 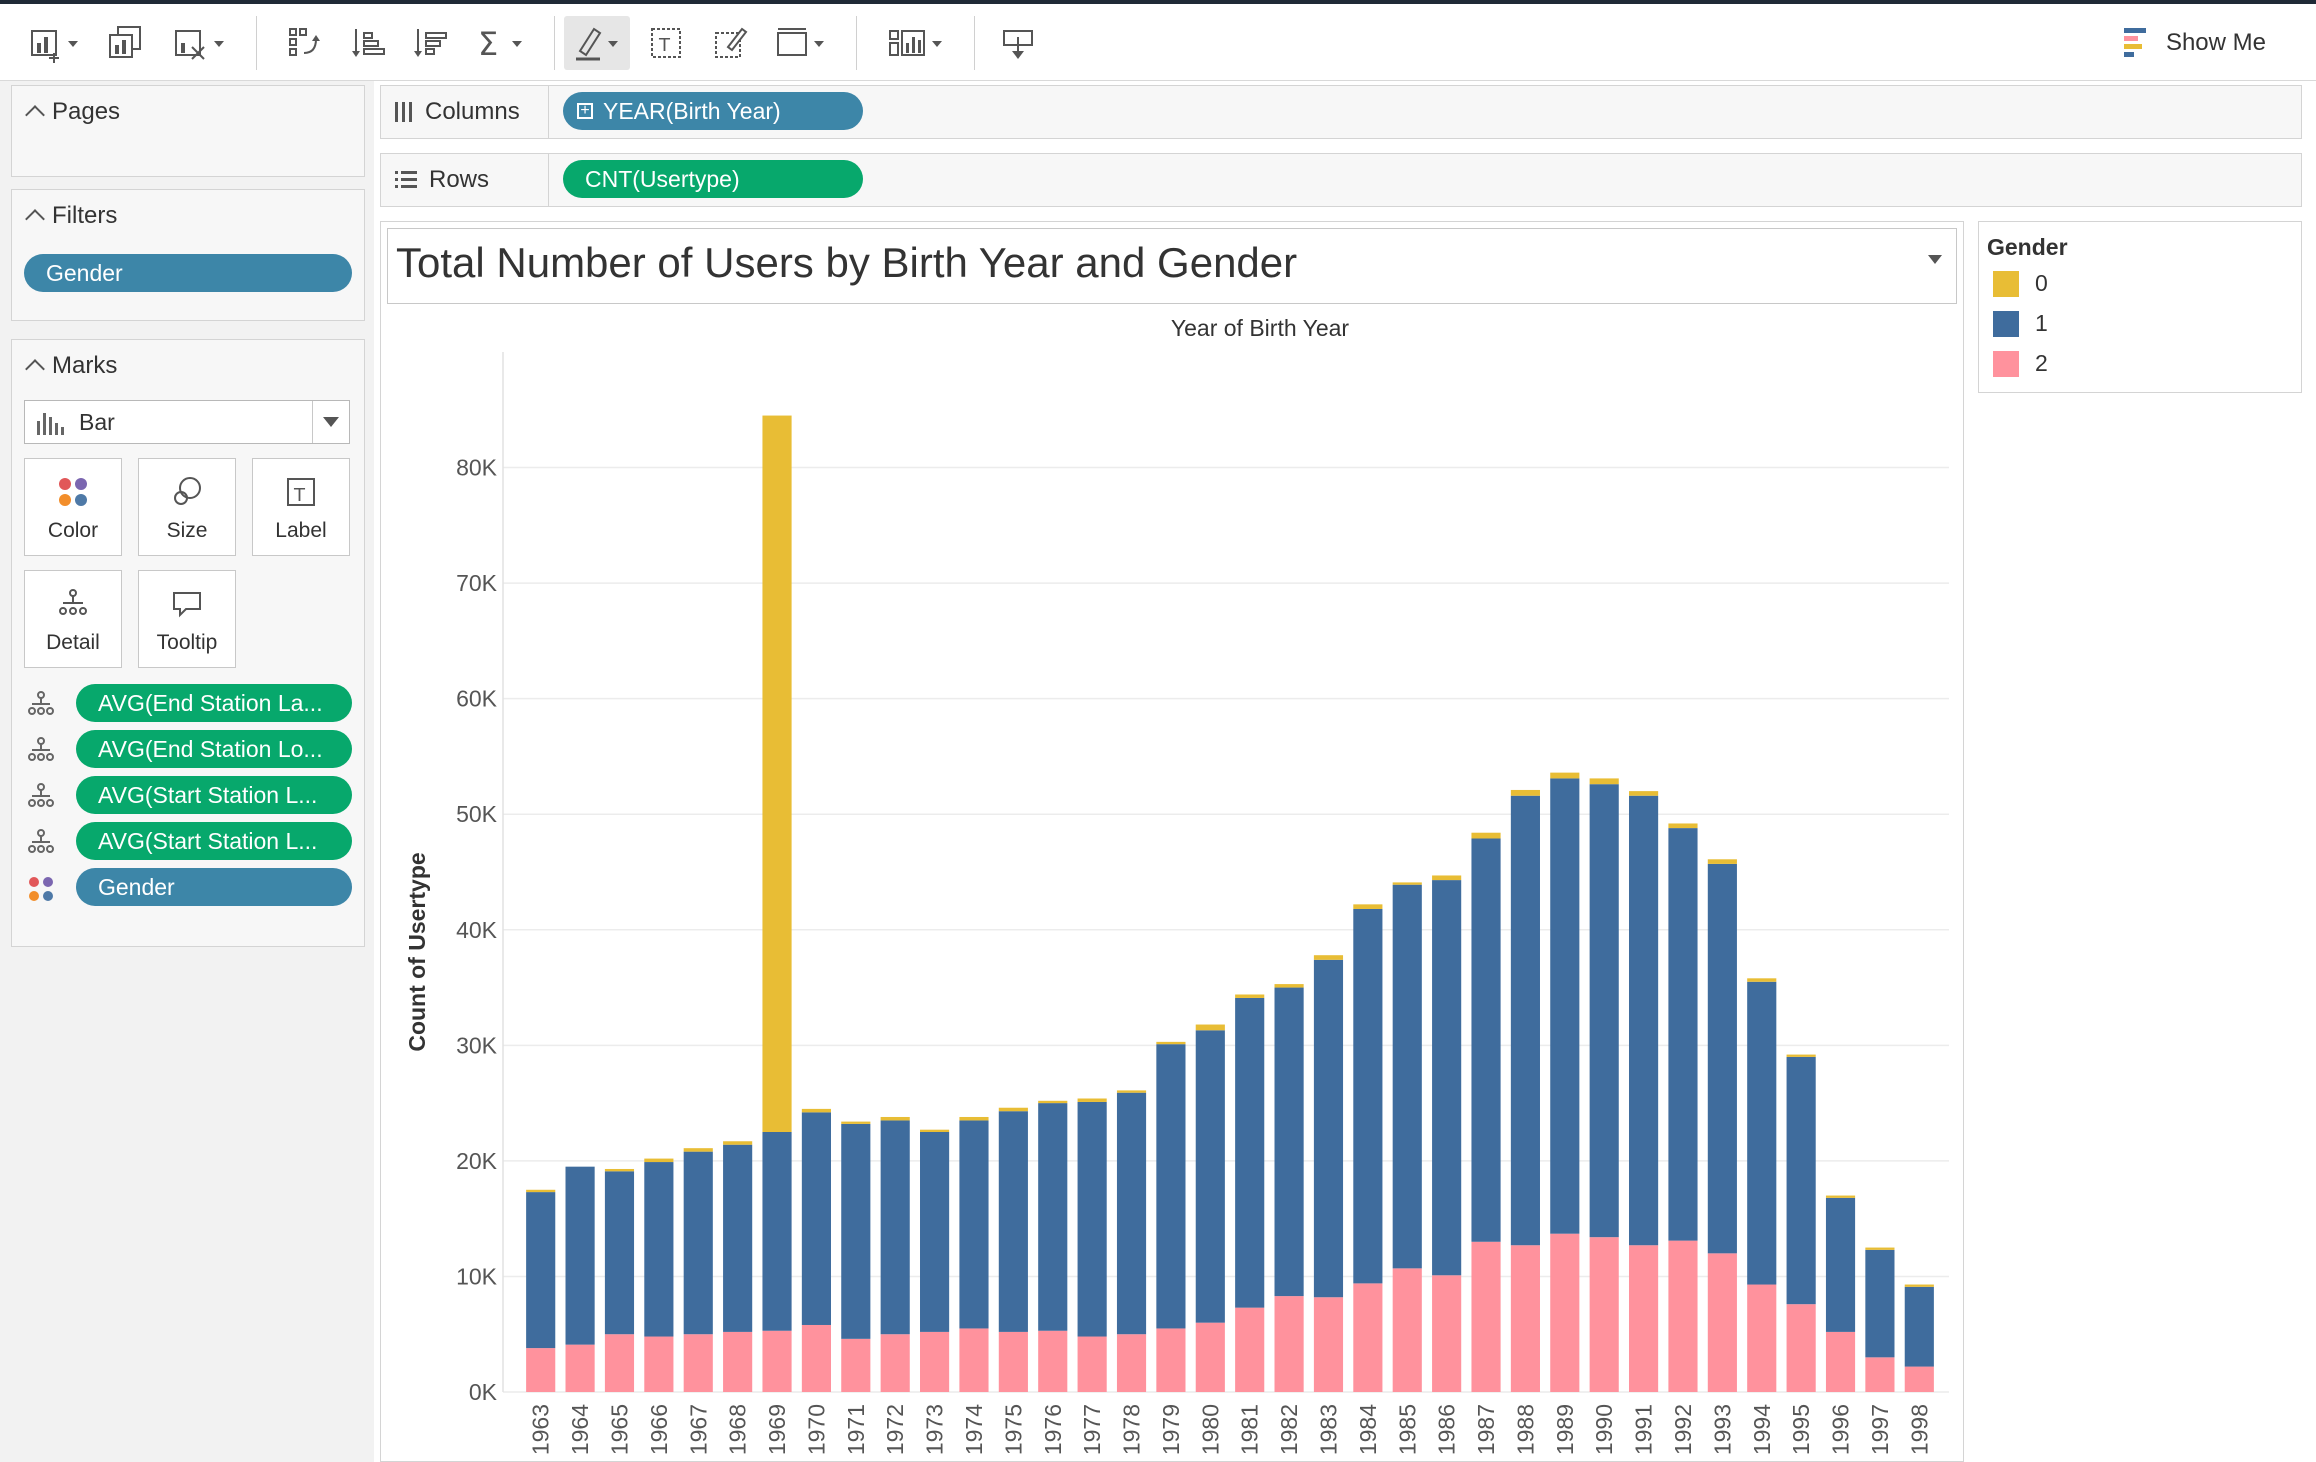 I want to click on pages-card-title: Pages, so click(x=72, y=112).